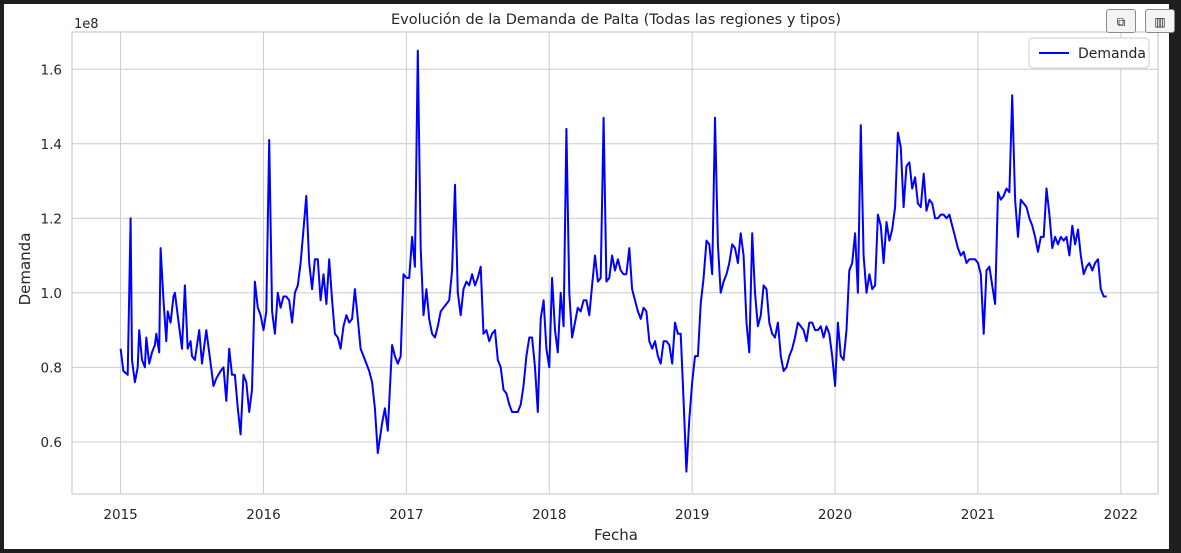  I want to click on legend-box, so click(1089, 53).